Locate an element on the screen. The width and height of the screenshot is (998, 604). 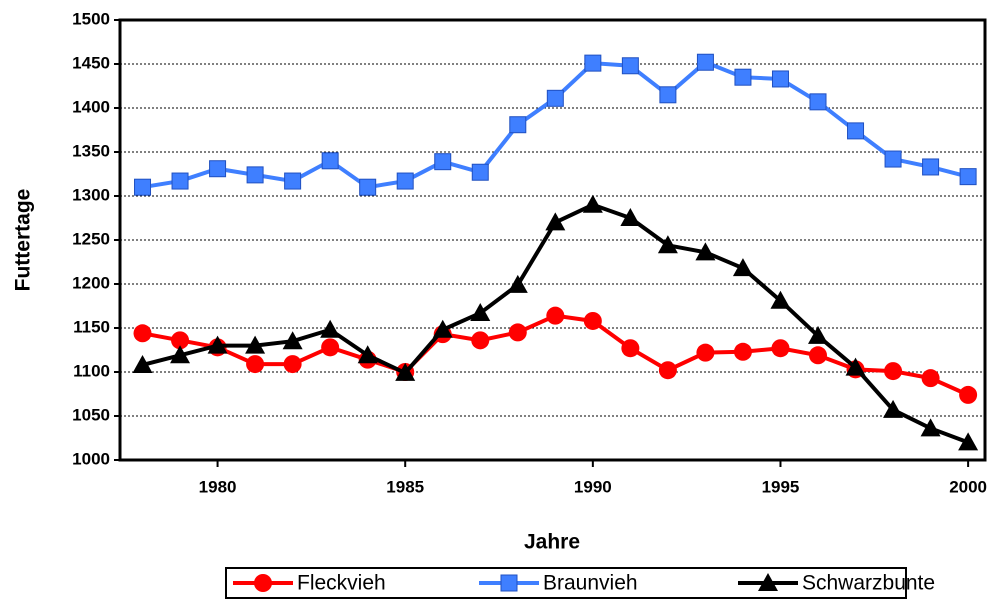
x-tick-label: 1980 is located at coordinates (218, 486).